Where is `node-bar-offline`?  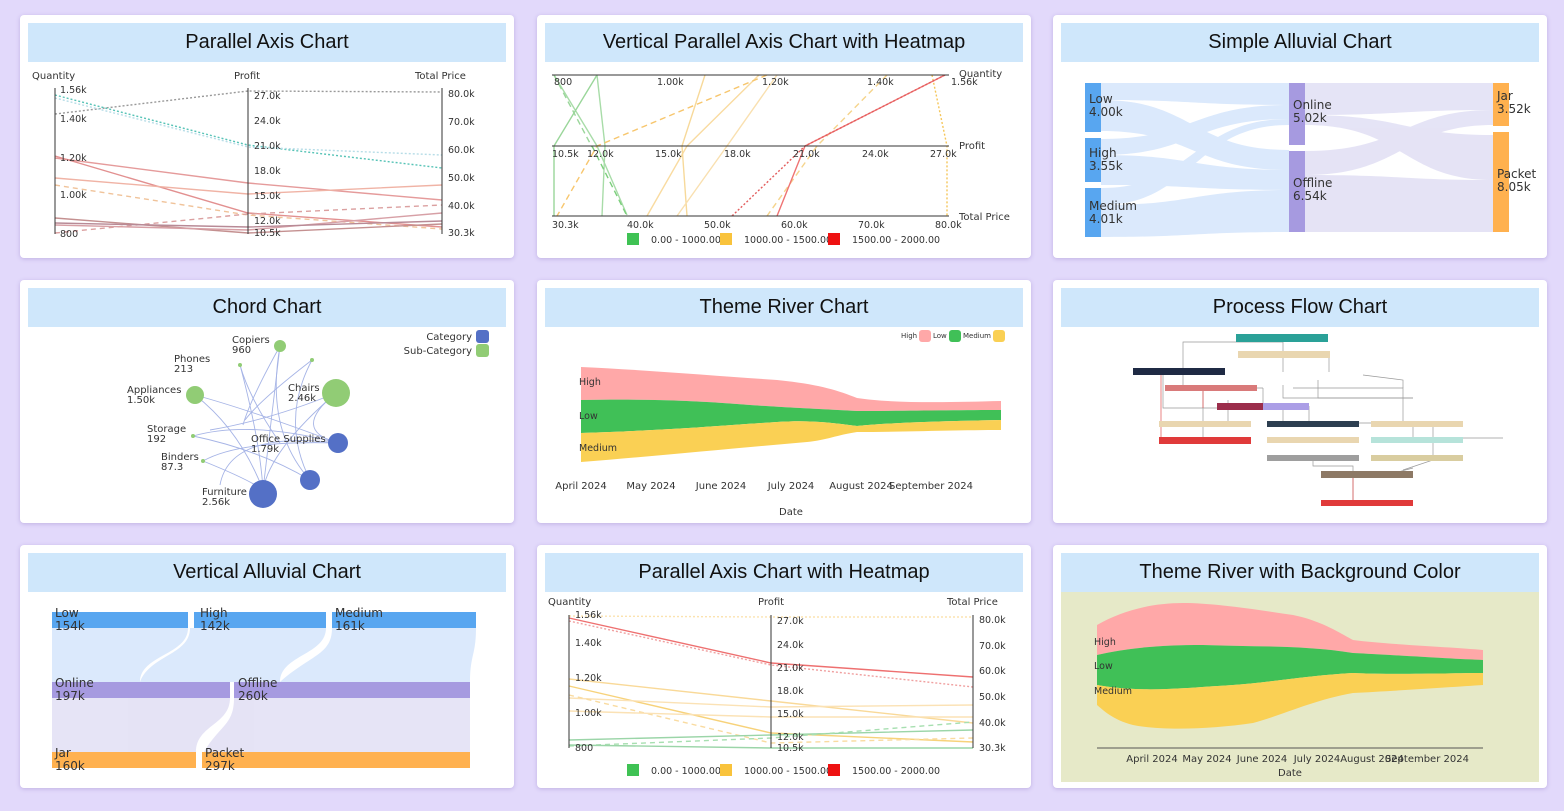 node-bar-offline is located at coordinates (352, 690).